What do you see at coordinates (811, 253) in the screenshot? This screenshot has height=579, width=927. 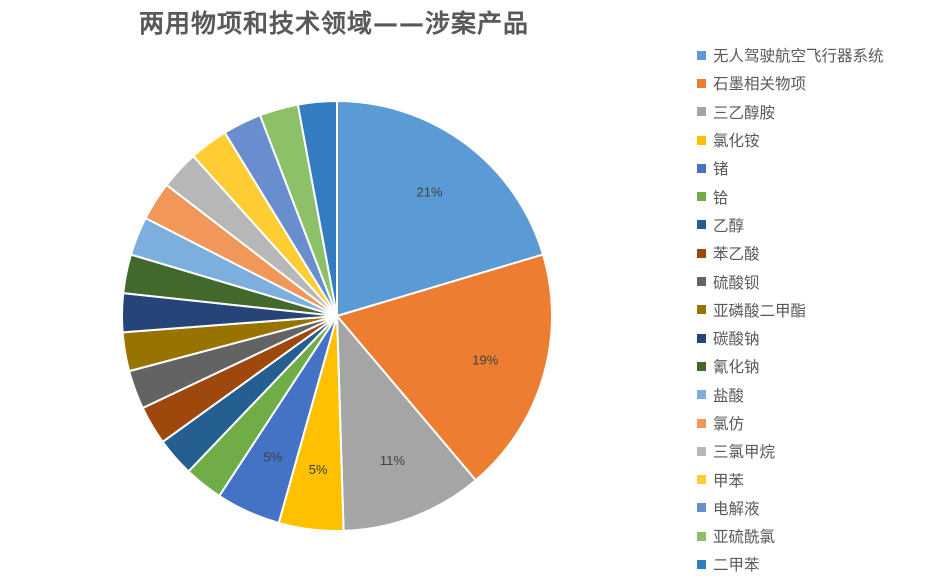 I see `legend-item: 苯乙酸` at bounding box center [811, 253].